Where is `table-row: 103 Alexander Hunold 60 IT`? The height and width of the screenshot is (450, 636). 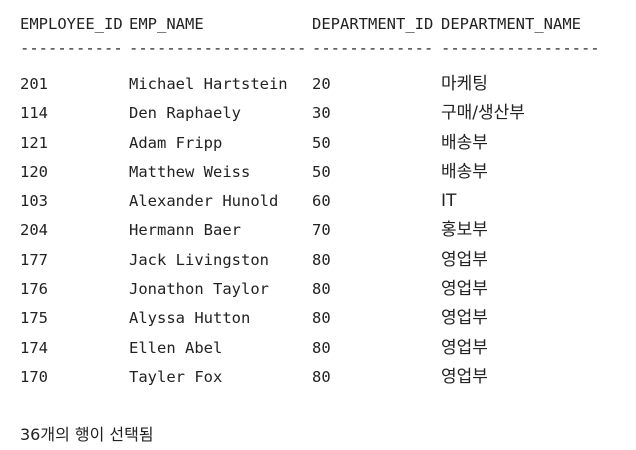 table-row: 103 Alexander Hunold 60 IT is located at coordinates (320, 203).